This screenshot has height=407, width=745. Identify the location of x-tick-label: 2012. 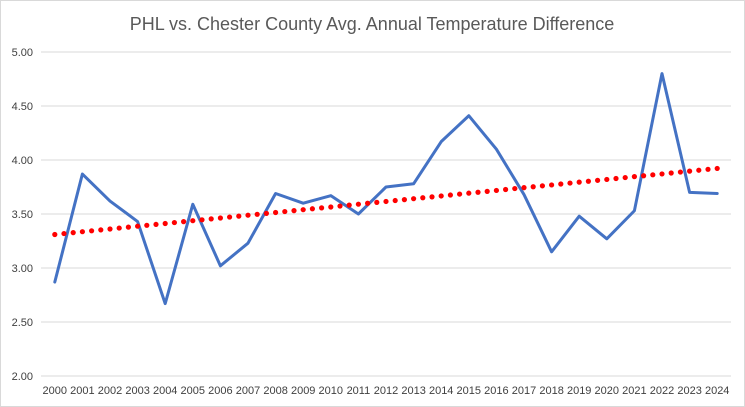
(386, 391).